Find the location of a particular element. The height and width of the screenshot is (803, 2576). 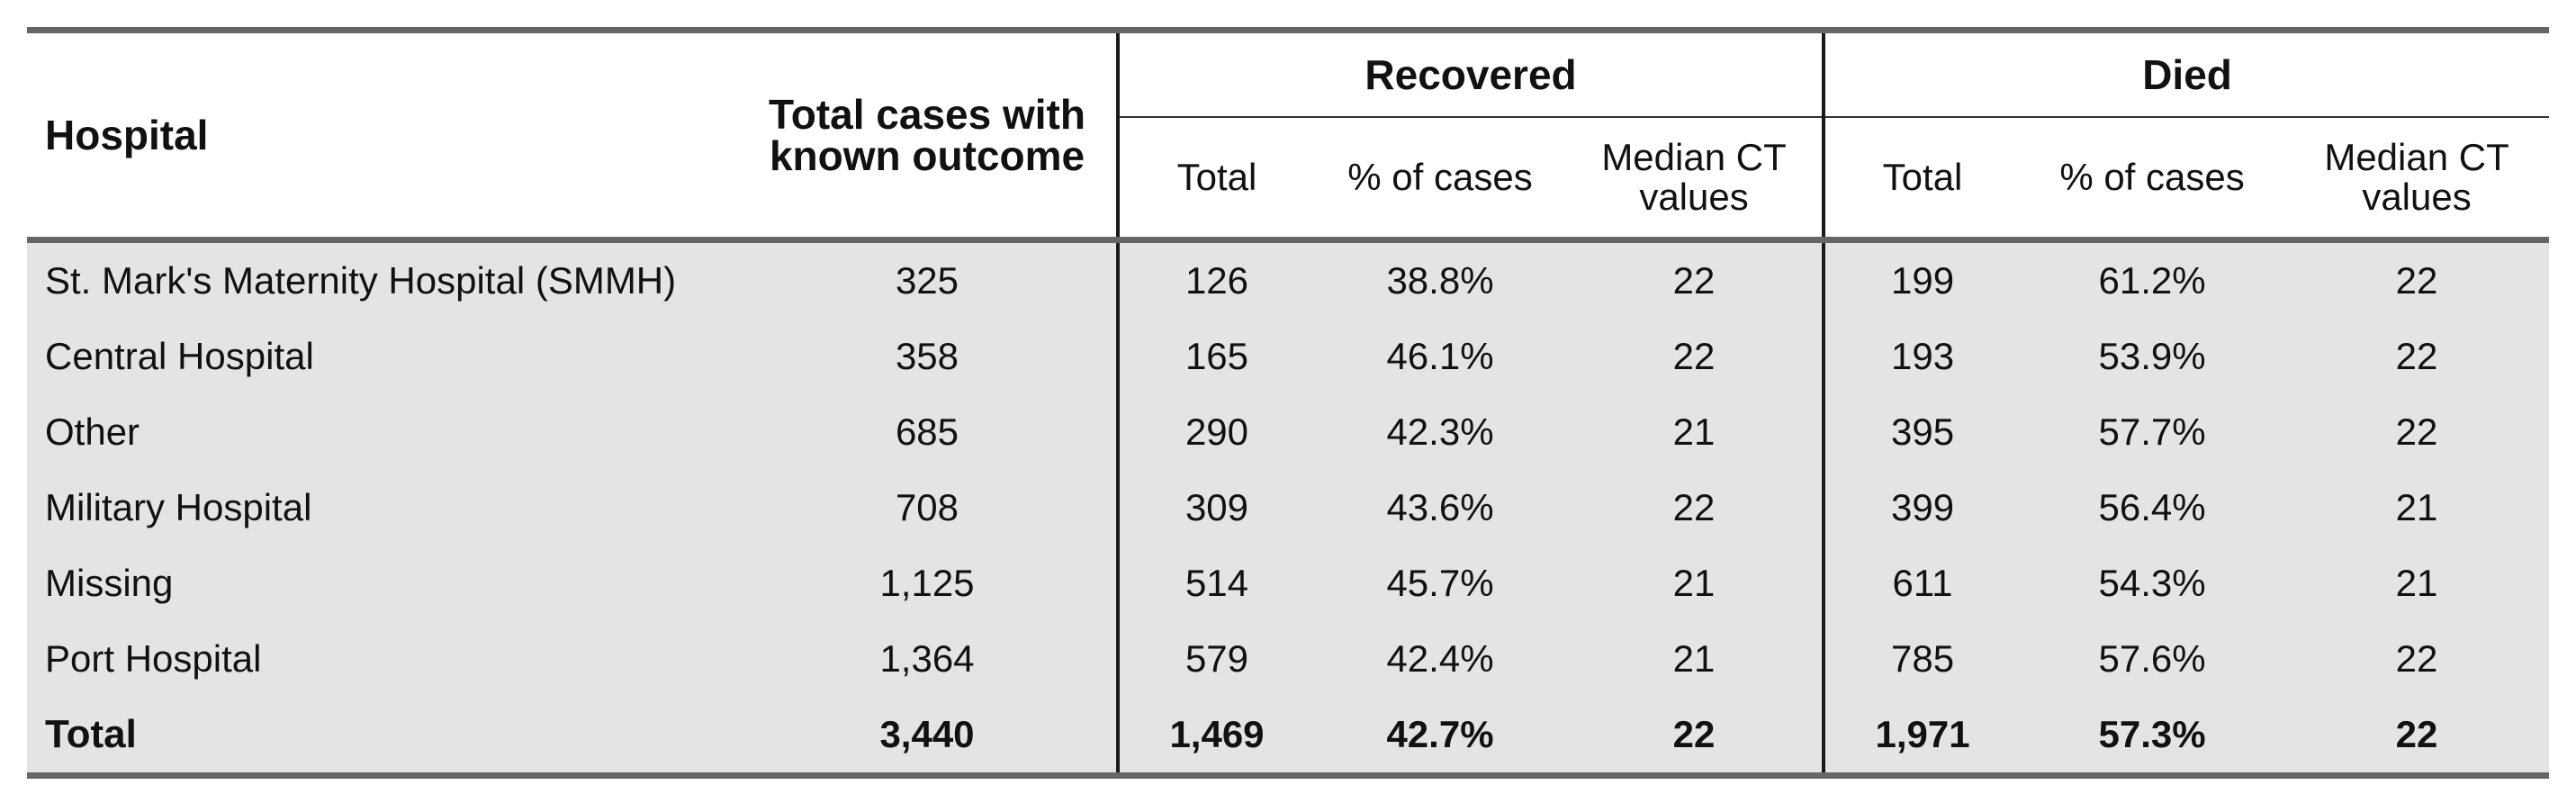

header-recovered-total: Total is located at coordinates (1215, 178).